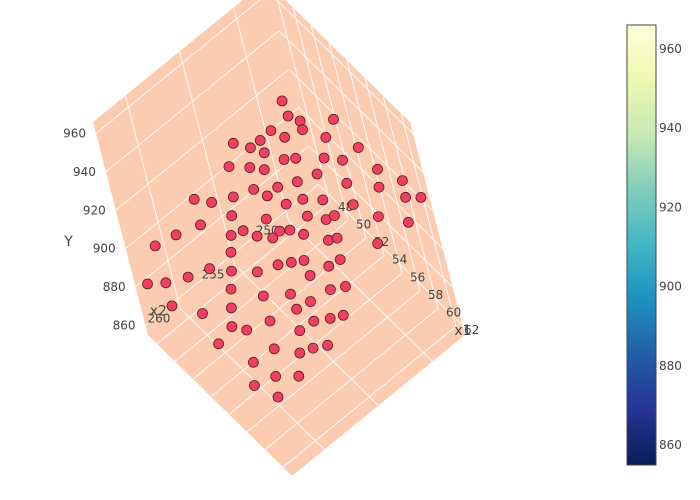 Image resolution: width=700 pixels, height=500 pixels. I want to click on x2-axis-title: x2, so click(158, 312).